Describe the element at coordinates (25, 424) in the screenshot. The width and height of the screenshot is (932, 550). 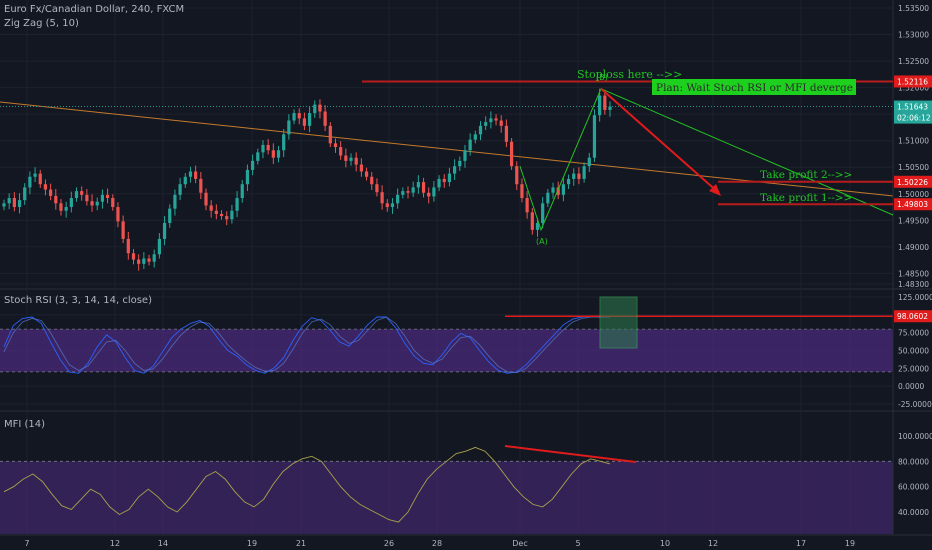
I see `mfi-legend: MFI (14)` at that location.